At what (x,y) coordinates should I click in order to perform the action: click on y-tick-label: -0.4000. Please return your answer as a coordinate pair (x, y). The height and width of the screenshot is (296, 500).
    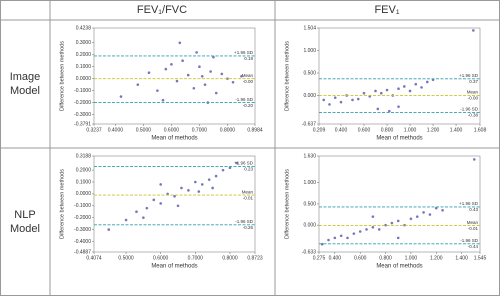
    Looking at the image, I should click on (82, 242).